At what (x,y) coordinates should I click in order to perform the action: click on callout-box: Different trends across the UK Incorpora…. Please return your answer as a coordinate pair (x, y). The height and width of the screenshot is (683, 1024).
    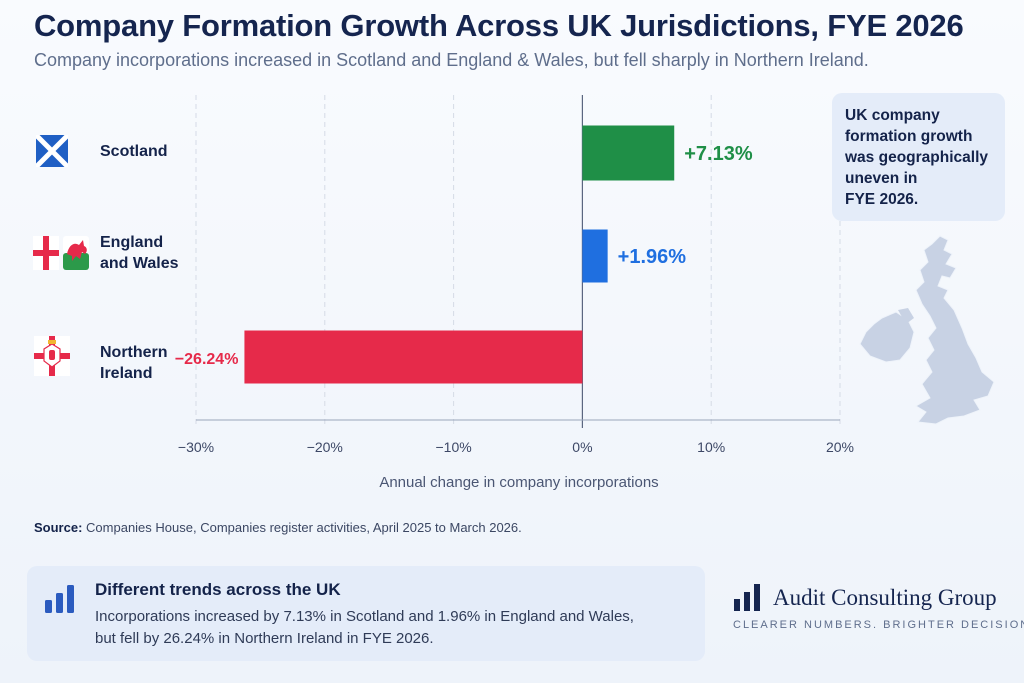
    Looking at the image, I should click on (366, 613).